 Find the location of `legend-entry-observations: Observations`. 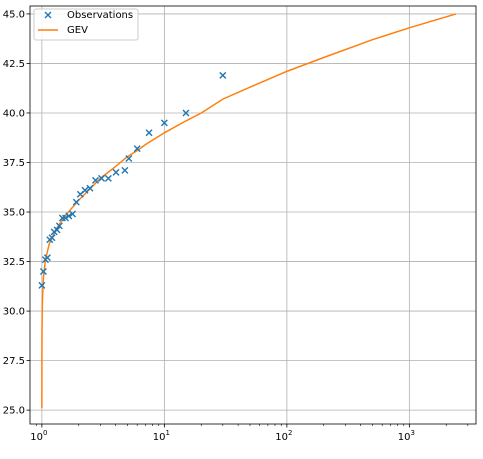

legend-entry-observations: Observations is located at coordinates (88, 15).